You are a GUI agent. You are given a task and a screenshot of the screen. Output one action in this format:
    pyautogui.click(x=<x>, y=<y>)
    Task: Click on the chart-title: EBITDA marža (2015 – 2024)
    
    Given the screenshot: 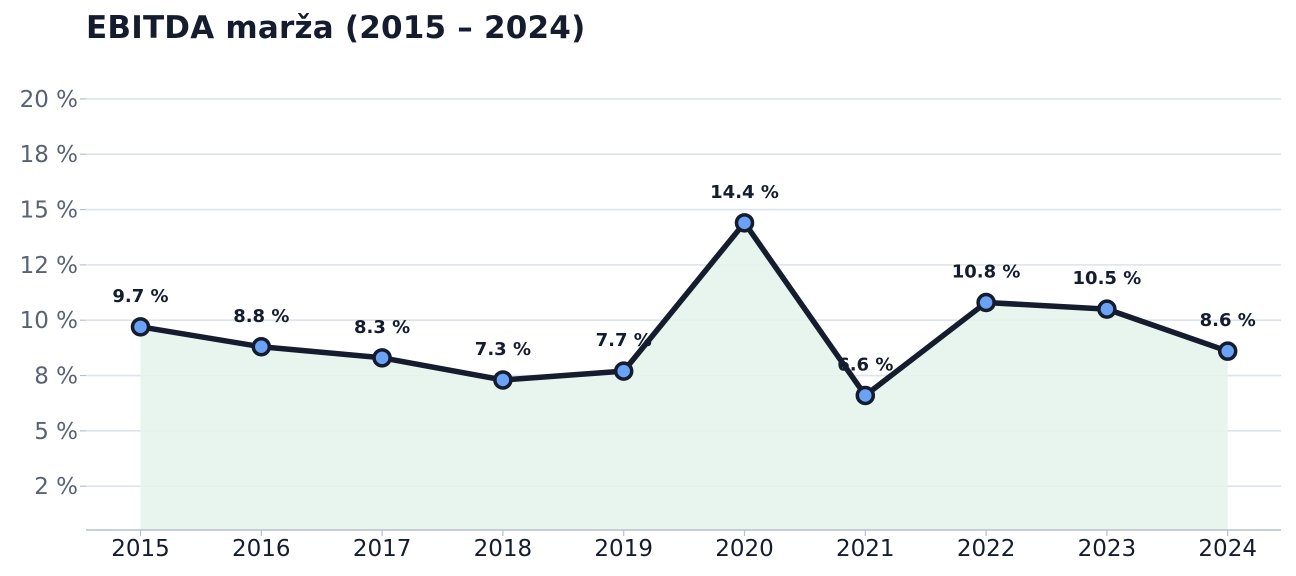 What is the action you would take?
    pyautogui.click(x=336, y=28)
    